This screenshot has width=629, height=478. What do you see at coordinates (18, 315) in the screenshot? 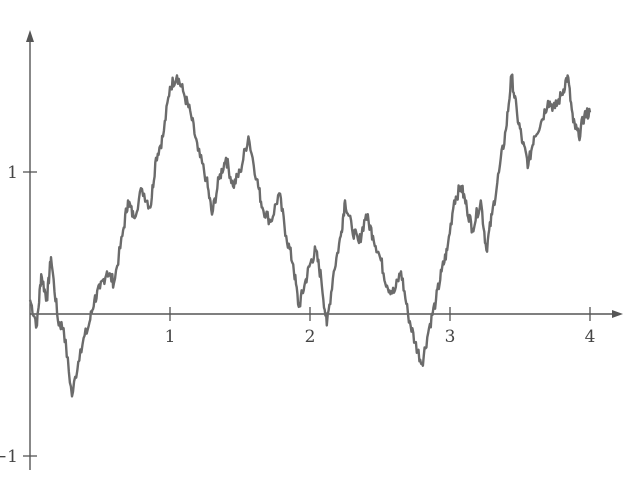
I see `y-ticks: 1 −1` at bounding box center [18, 315].